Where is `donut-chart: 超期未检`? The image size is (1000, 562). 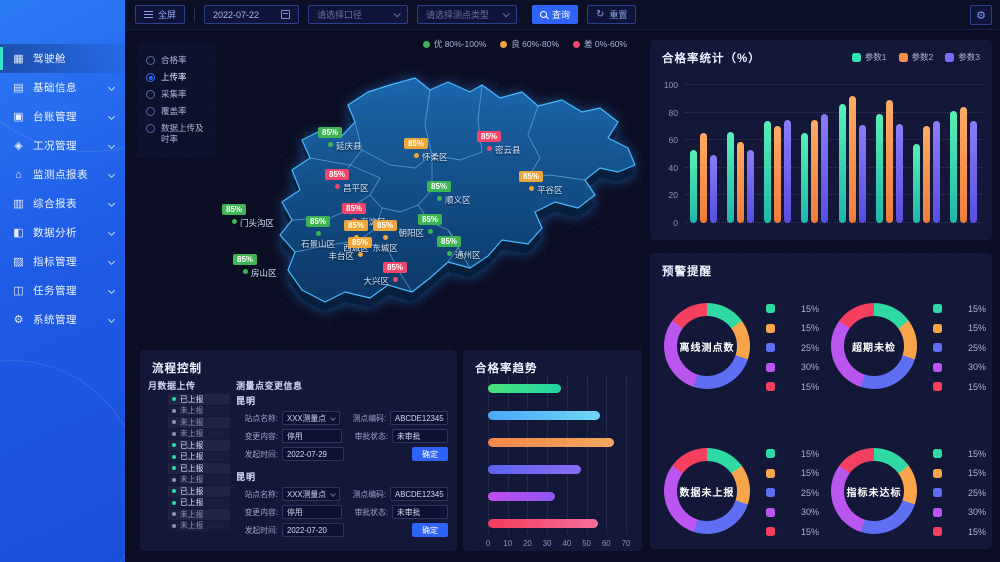
donut-chart: 超期未检 is located at coordinates (874, 346).